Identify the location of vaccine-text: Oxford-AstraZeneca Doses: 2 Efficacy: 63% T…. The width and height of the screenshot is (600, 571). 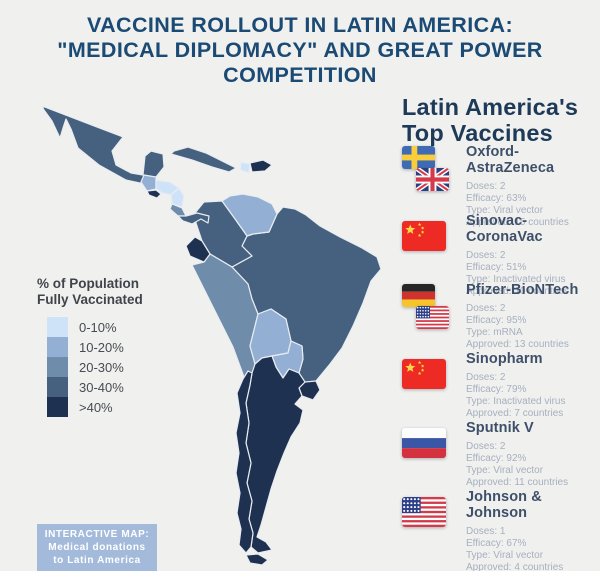
(532, 186).